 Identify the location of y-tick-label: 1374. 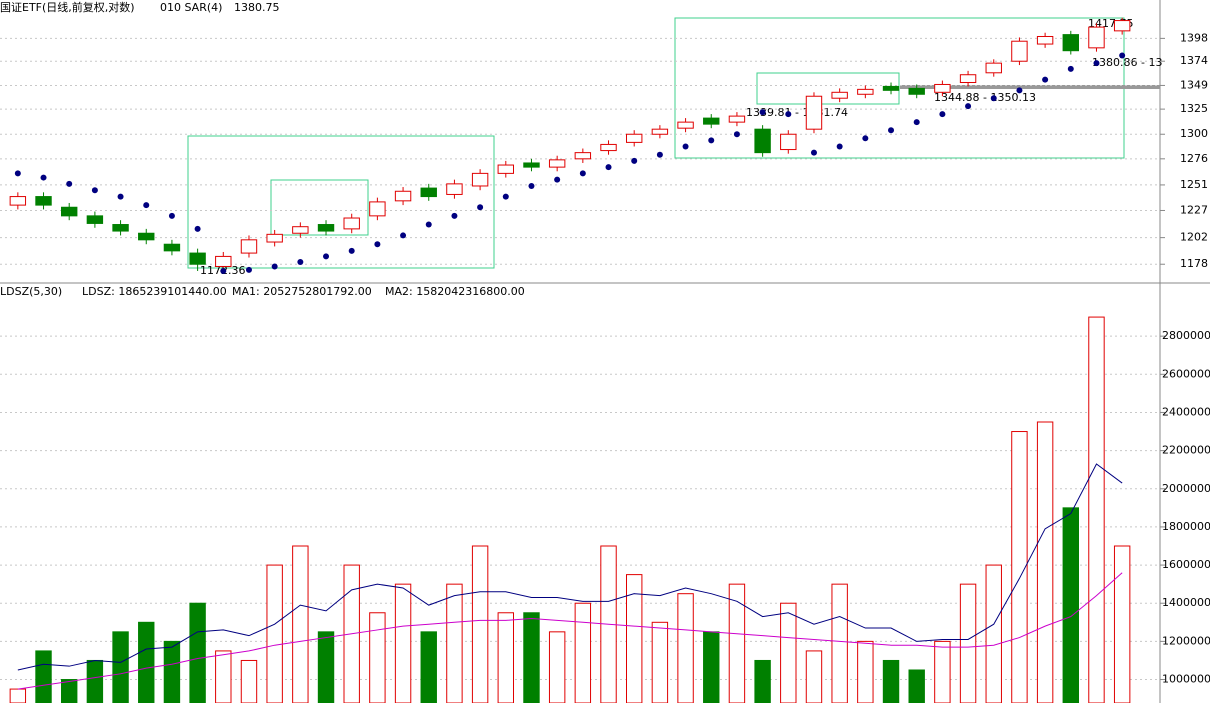
(1194, 60).